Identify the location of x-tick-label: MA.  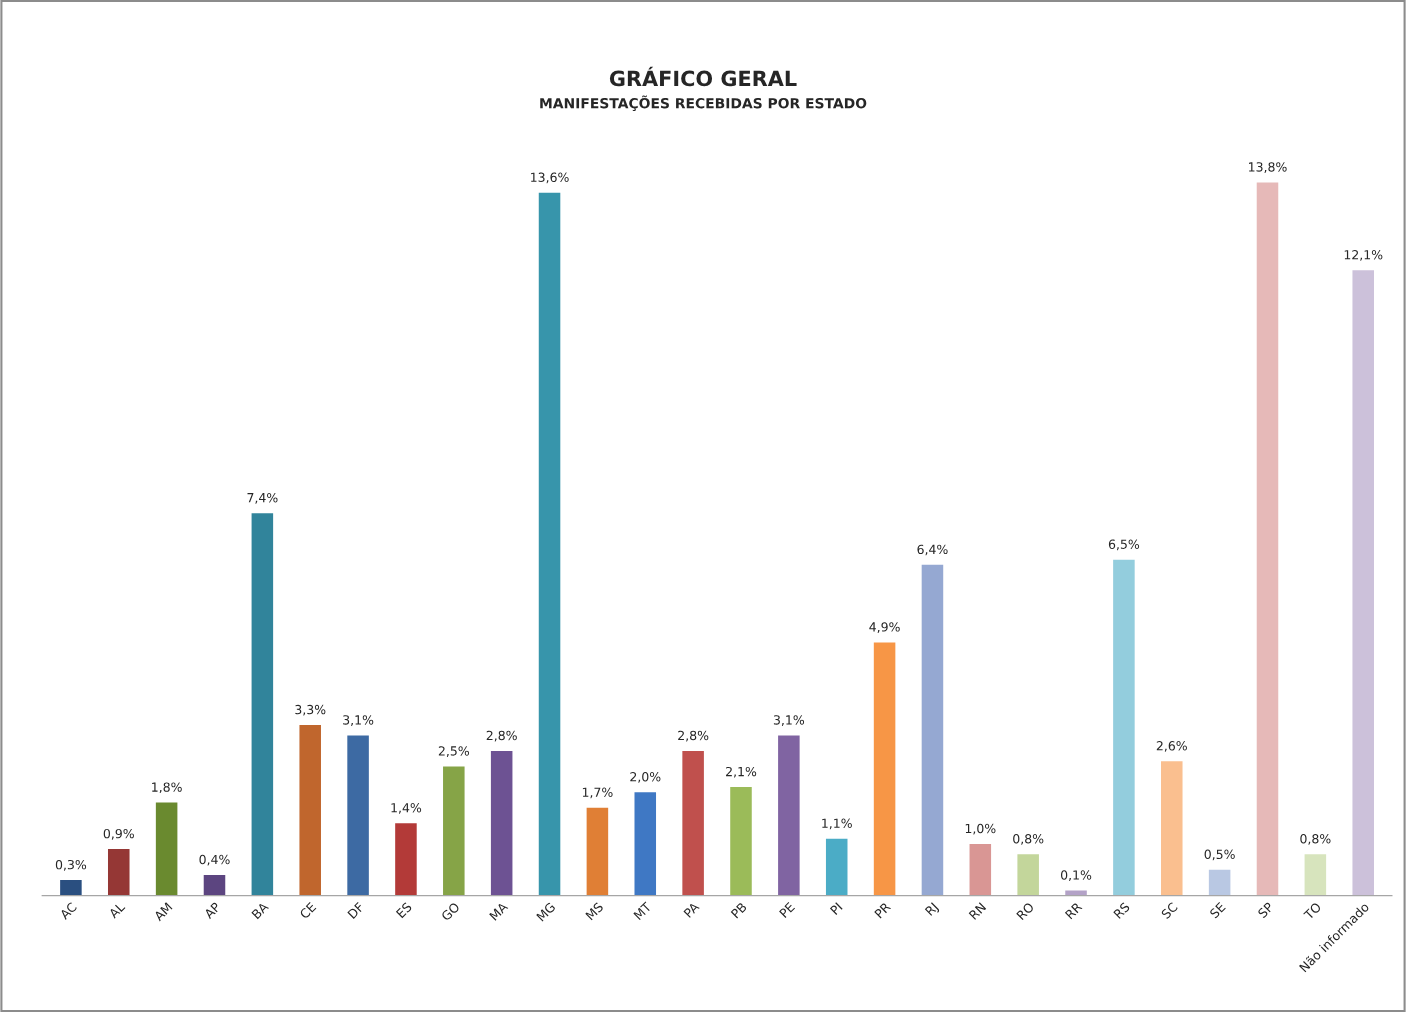
(499, 911).